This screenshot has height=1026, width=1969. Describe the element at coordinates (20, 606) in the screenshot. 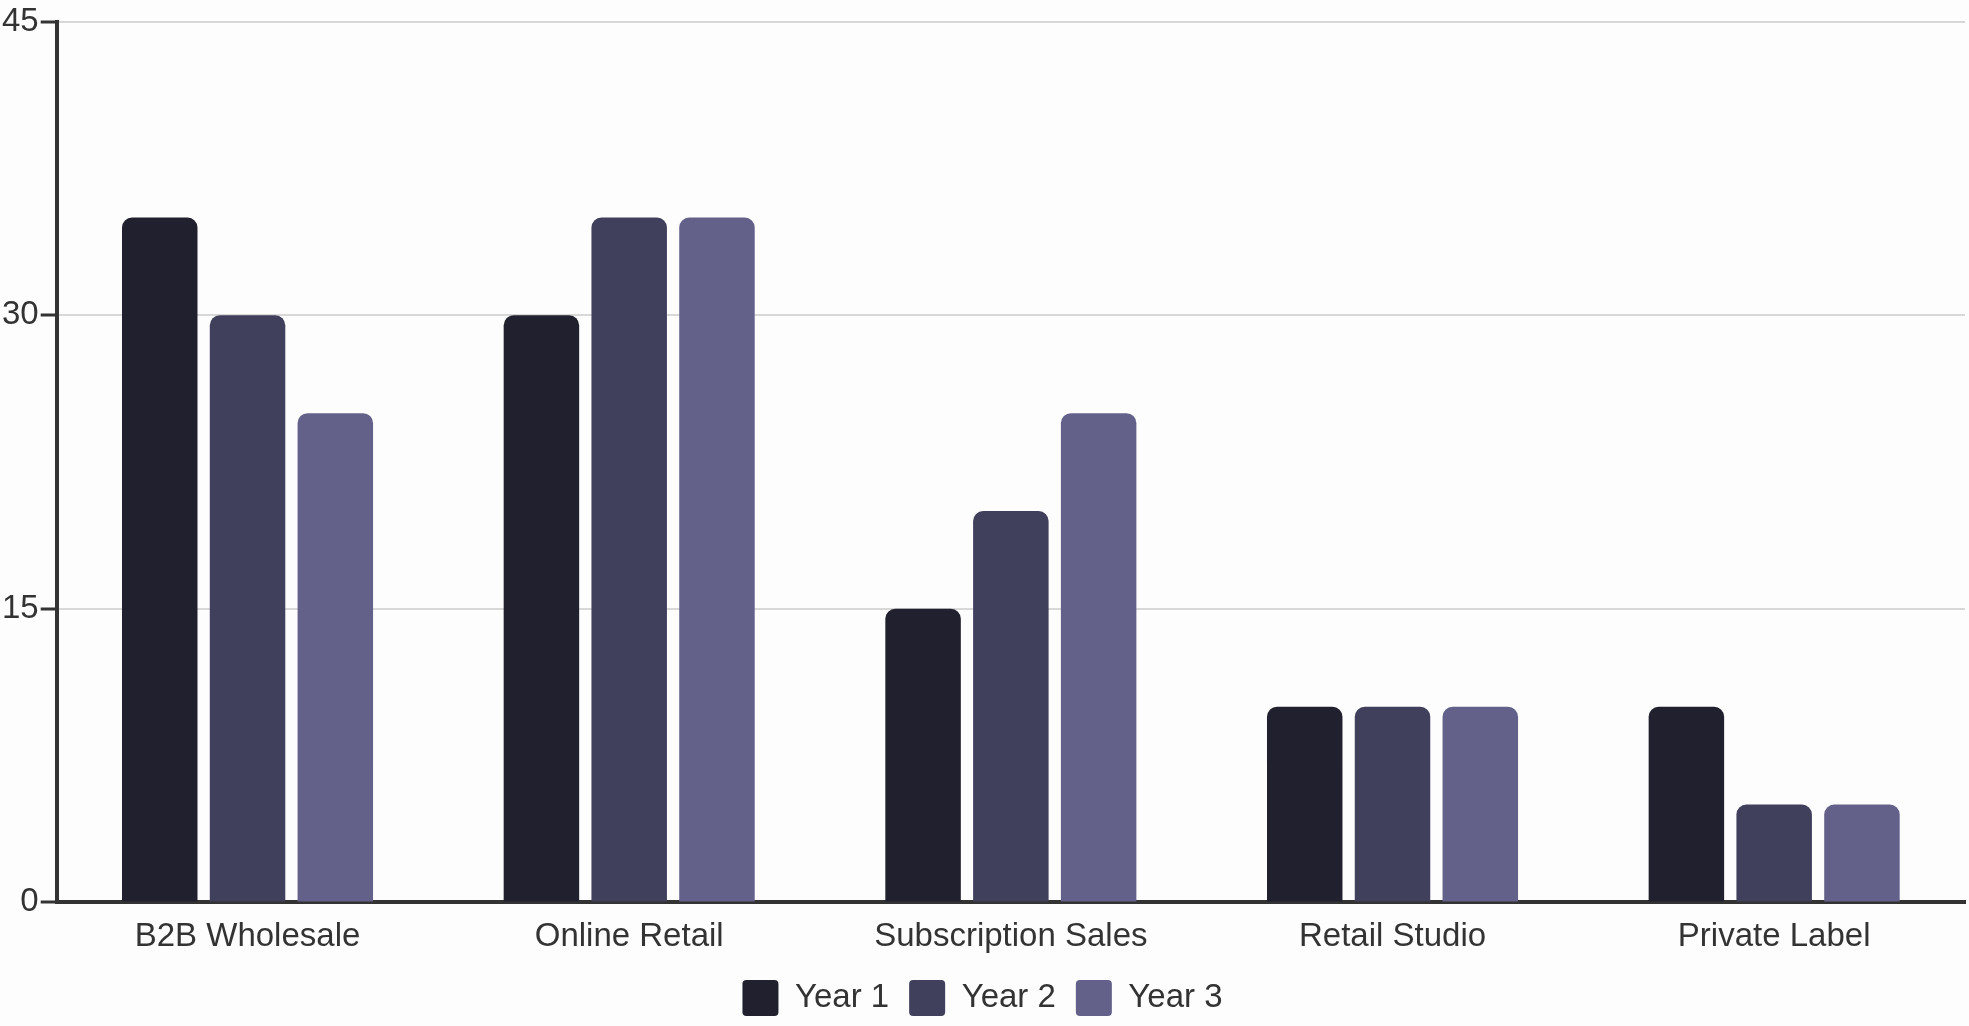

I see `y-tick-label: 15` at that location.